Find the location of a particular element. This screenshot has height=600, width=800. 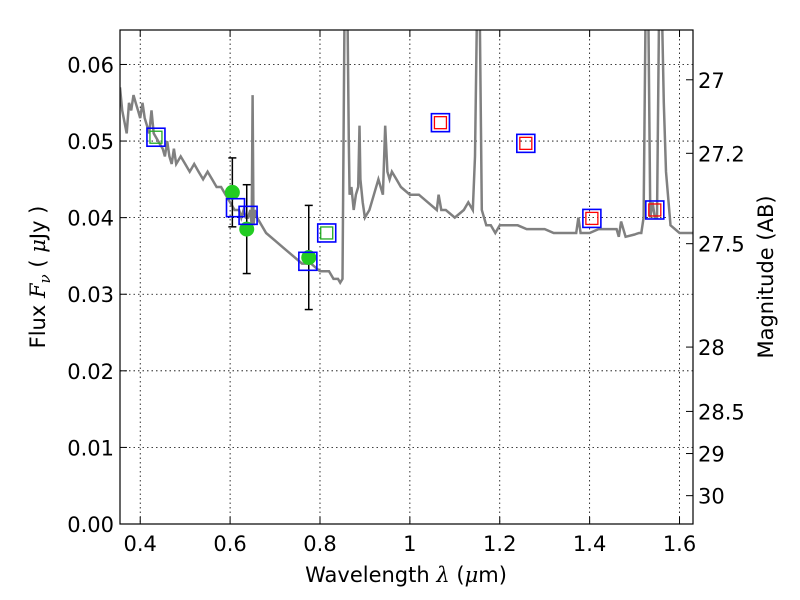

y2-axis-title: Magnitude (AB) is located at coordinates (766, 276).